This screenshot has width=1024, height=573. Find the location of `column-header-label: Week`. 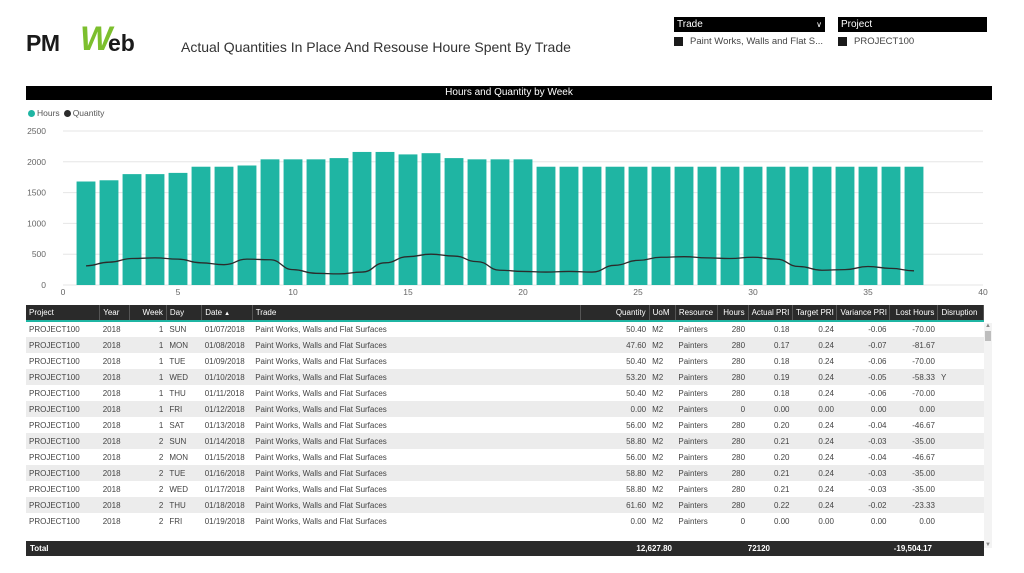

column-header-label: Week is located at coordinates (152, 312).